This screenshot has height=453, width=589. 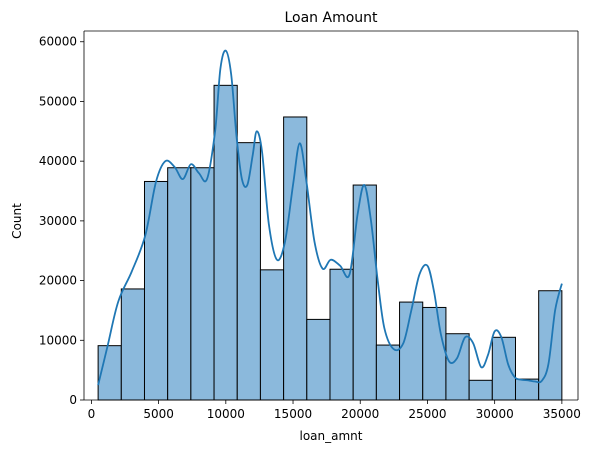 What do you see at coordinates (495, 414) in the screenshot?
I see `x-tick-label: 30000` at bounding box center [495, 414].